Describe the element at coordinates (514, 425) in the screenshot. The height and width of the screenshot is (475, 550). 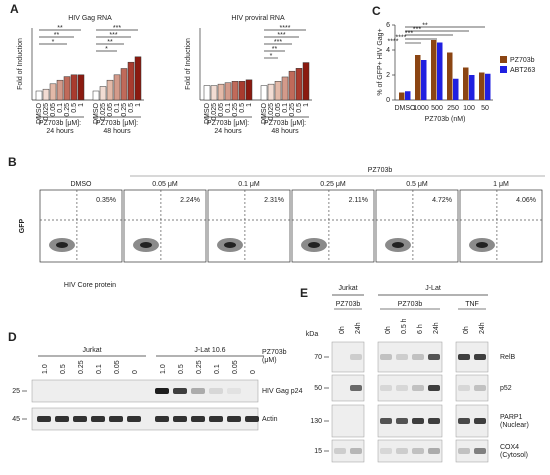
I see `protein-label: (Nuclear)` at that location.